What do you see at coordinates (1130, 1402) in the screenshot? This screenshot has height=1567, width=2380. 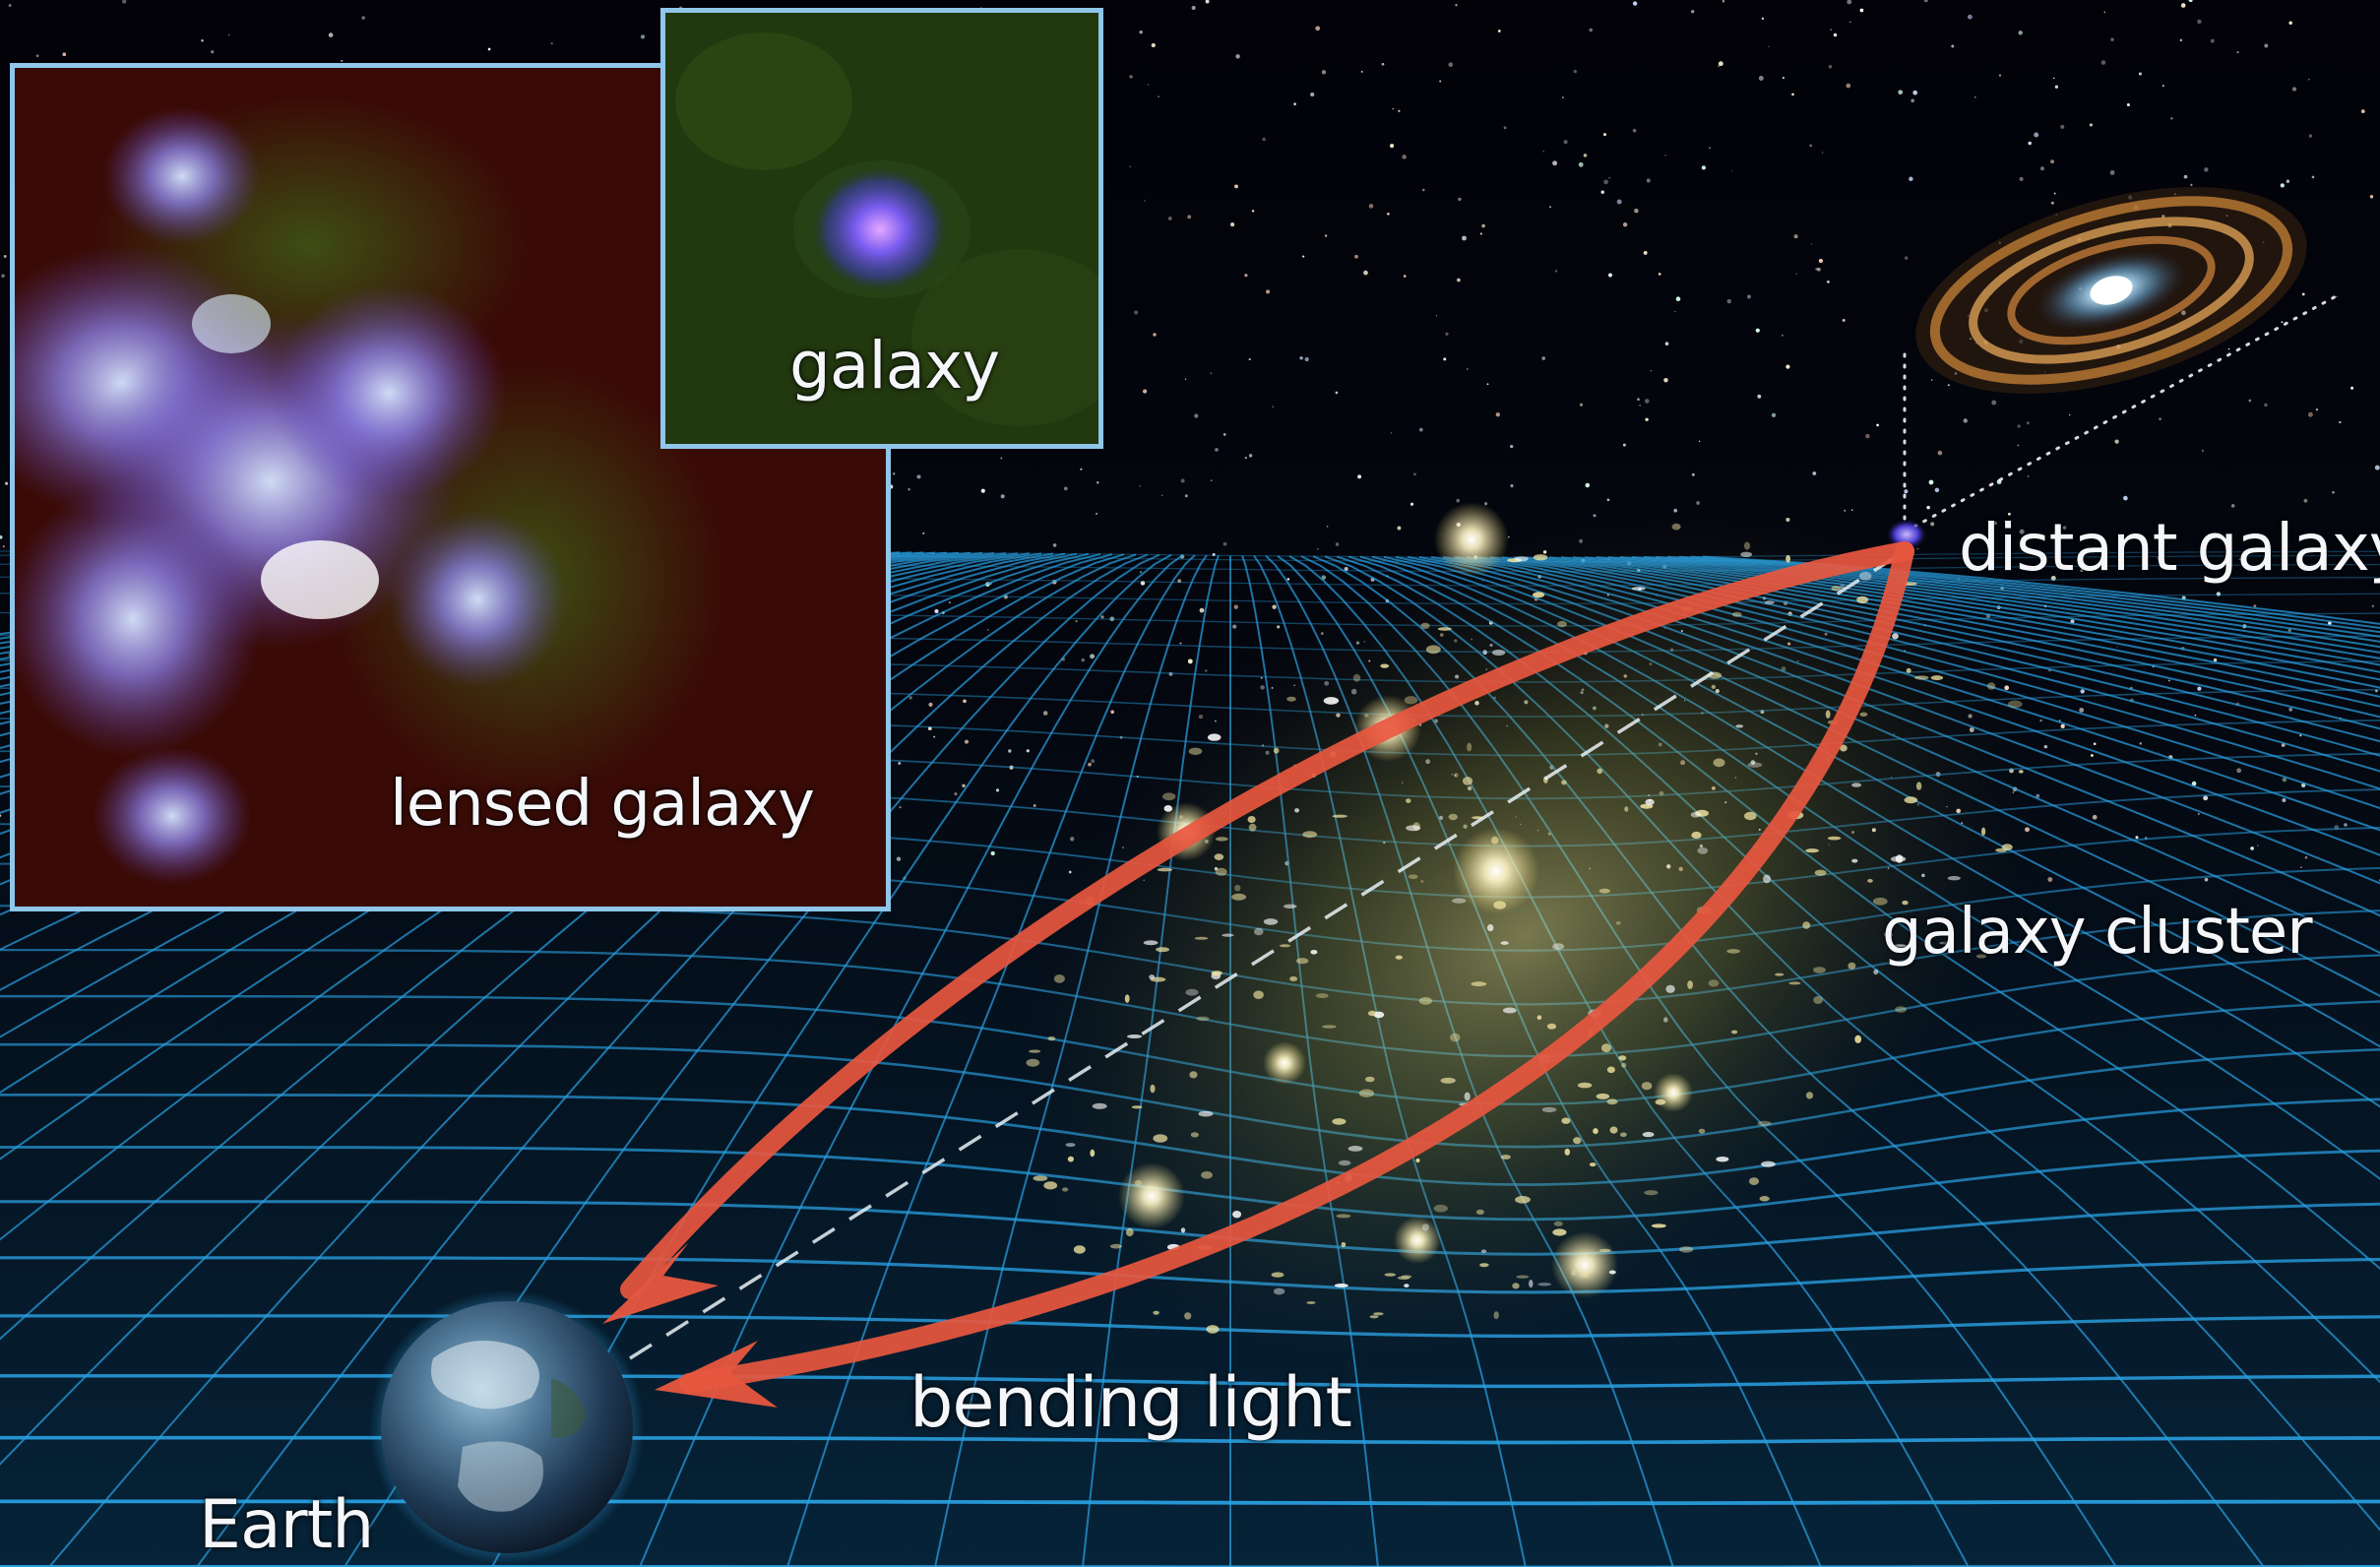 I see `bending-light-label: bending light` at bounding box center [1130, 1402].